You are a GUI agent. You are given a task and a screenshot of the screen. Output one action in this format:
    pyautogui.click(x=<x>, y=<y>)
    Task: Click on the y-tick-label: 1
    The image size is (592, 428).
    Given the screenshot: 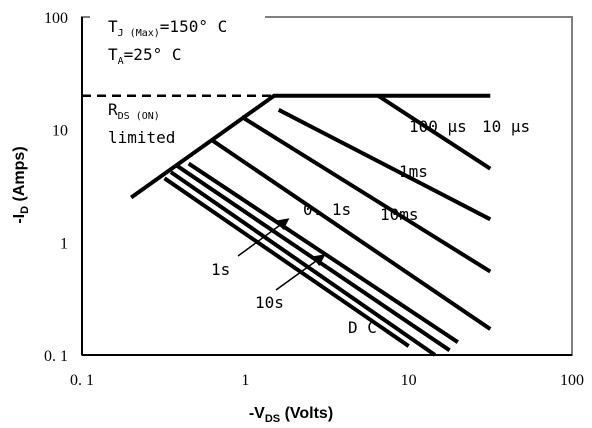 What is the action you would take?
    pyautogui.click(x=64, y=243)
    